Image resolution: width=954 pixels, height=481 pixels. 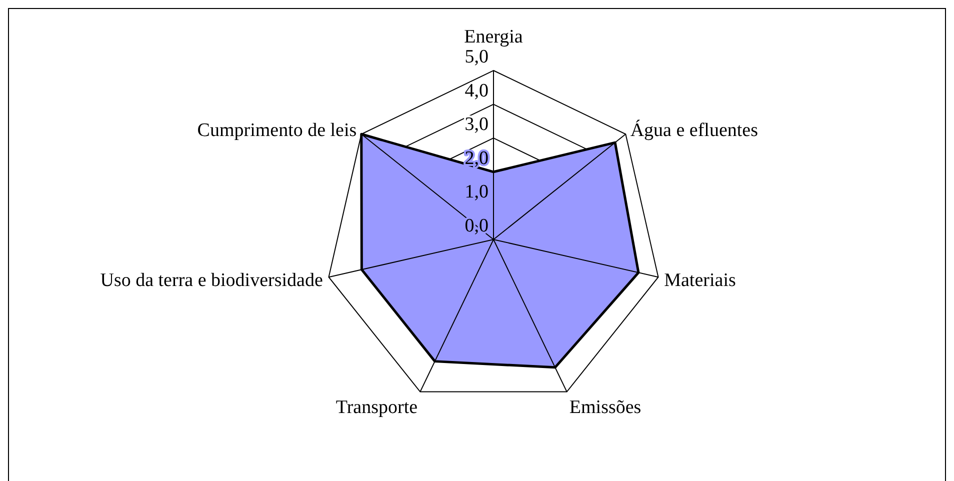 What do you see at coordinates (277, 131) in the screenshot?
I see `spoke-label: Cumprimento de leis` at bounding box center [277, 131].